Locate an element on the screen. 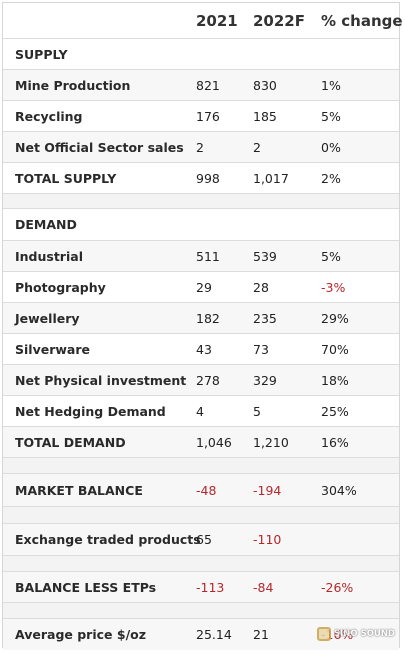 This screenshot has height=653, width=405. value-percent-change: 2% is located at coordinates (331, 178).